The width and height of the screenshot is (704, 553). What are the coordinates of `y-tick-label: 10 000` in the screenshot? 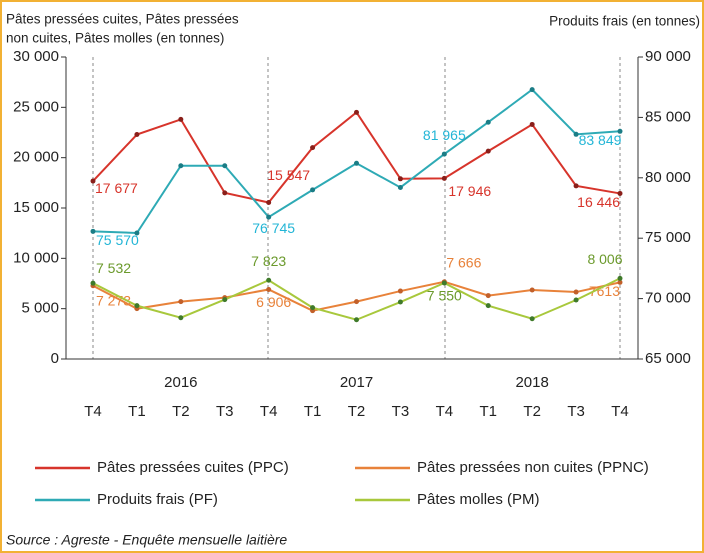 It's located at (36, 257).